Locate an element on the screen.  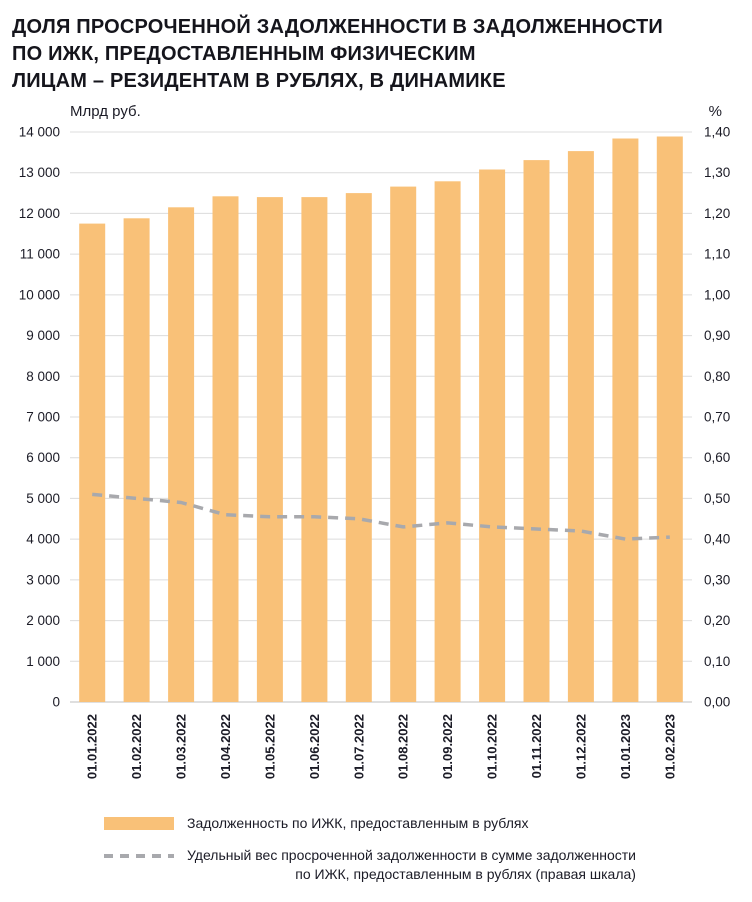
svg-text: 01.01.2023 is located at coordinates (625, 746).